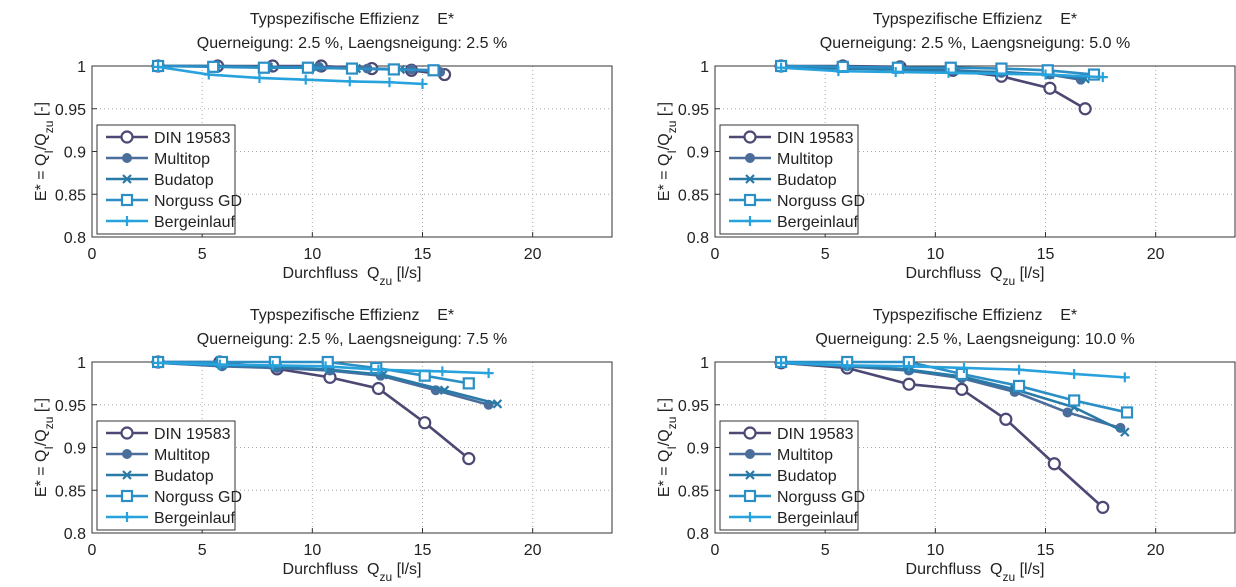 This screenshot has width=1236, height=587. I want to click on legend-label: Bergeinlauf, so click(818, 518).